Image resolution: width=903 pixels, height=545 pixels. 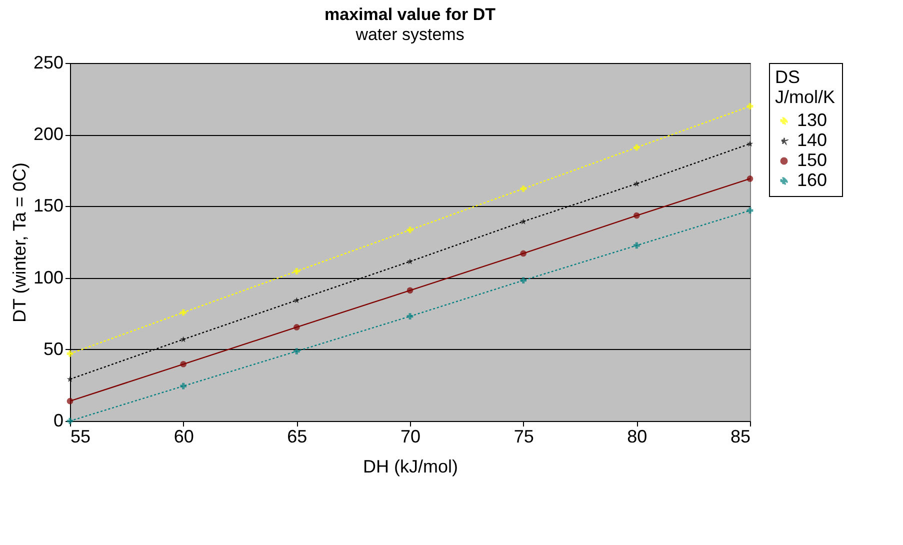 I want to click on x-axis-title: DH (kJ/mol), so click(x=410, y=466).